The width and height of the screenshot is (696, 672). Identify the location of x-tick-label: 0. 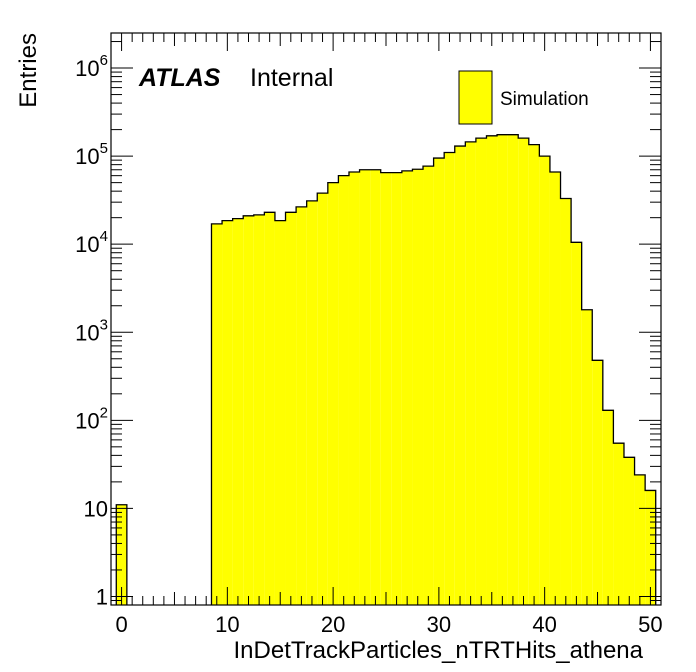
(121, 624).